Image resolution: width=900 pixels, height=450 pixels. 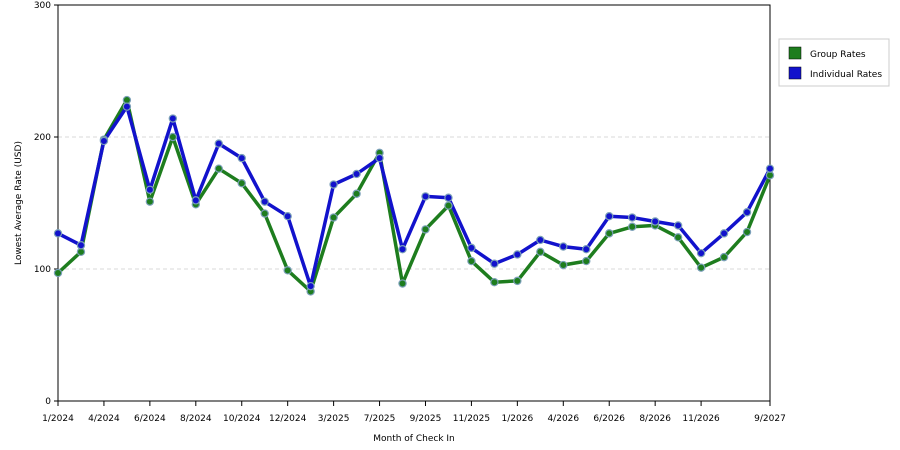 I want to click on x-tick-label: 10/2024, so click(x=242, y=419).